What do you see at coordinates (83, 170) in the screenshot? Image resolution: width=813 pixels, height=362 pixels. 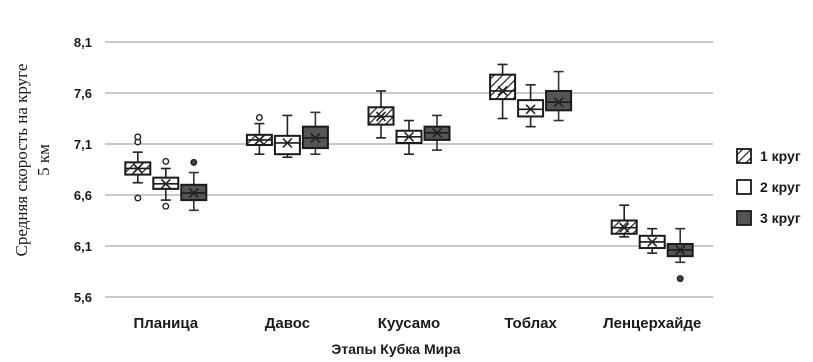 I see `y-tick-labels: 5,6 6,1 6,6 7,1 7,6 8,1` at bounding box center [83, 170].